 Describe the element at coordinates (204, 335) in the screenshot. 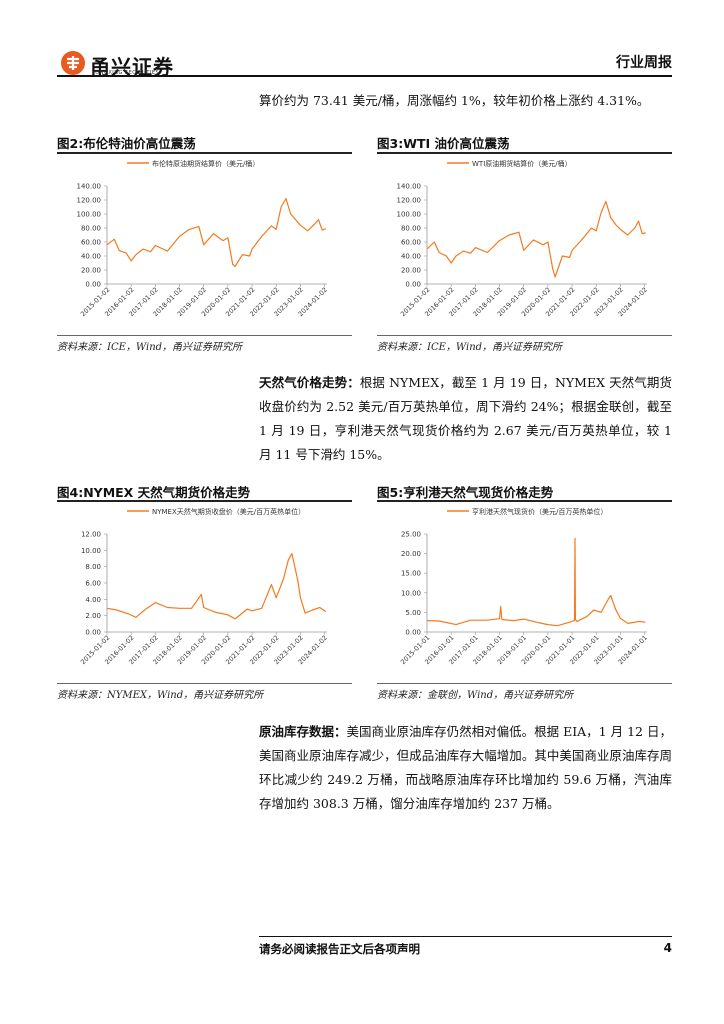

I see `figure-2-bottom-rule` at that location.